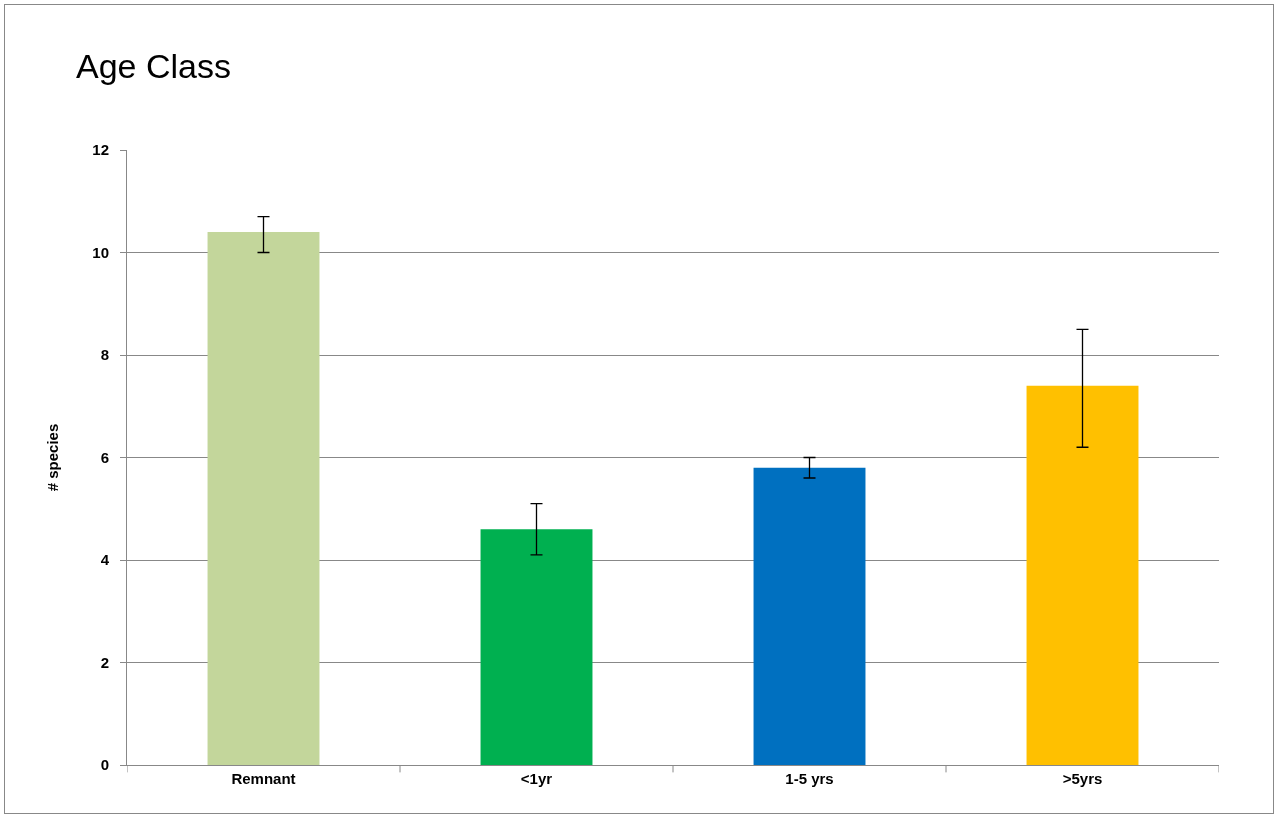  I want to click on x-tick-label: <1yr, so click(536, 778).